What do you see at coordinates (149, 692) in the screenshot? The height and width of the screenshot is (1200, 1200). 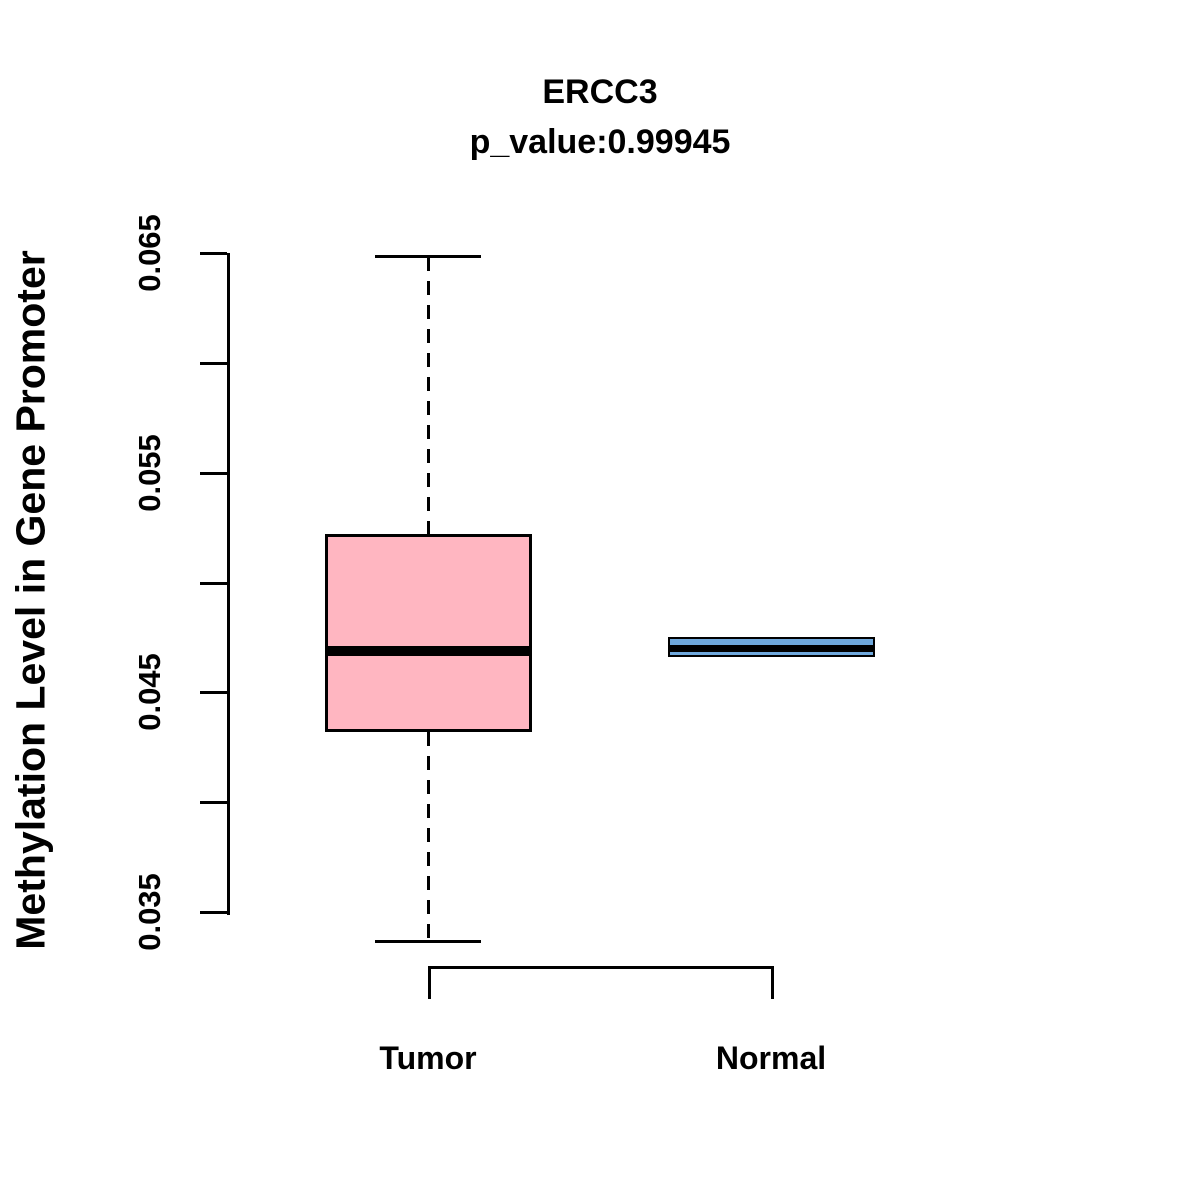 I see `y-tick-label: 0.045` at bounding box center [149, 692].